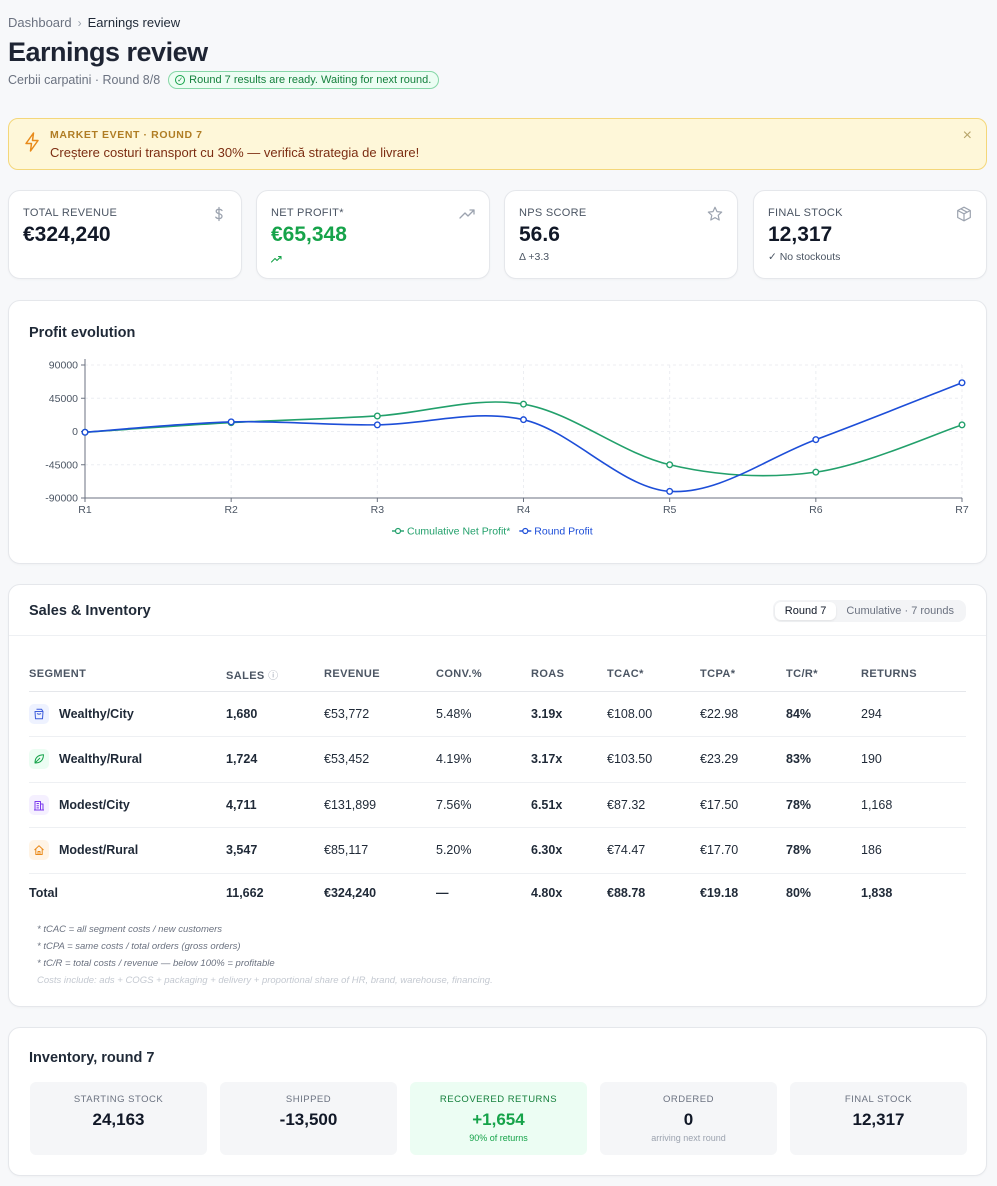 The width and height of the screenshot is (997, 1186). What do you see at coordinates (85, 510) in the screenshot?
I see `chart-xtick-label: R1` at bounding box center [85, 510].